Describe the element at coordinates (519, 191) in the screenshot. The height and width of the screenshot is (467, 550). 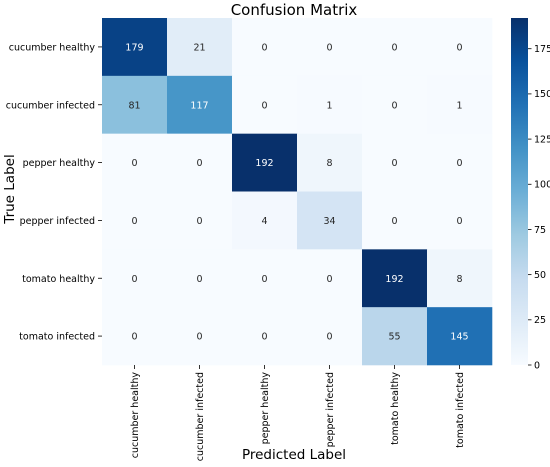
I see `colorbar-gradient` at that location.